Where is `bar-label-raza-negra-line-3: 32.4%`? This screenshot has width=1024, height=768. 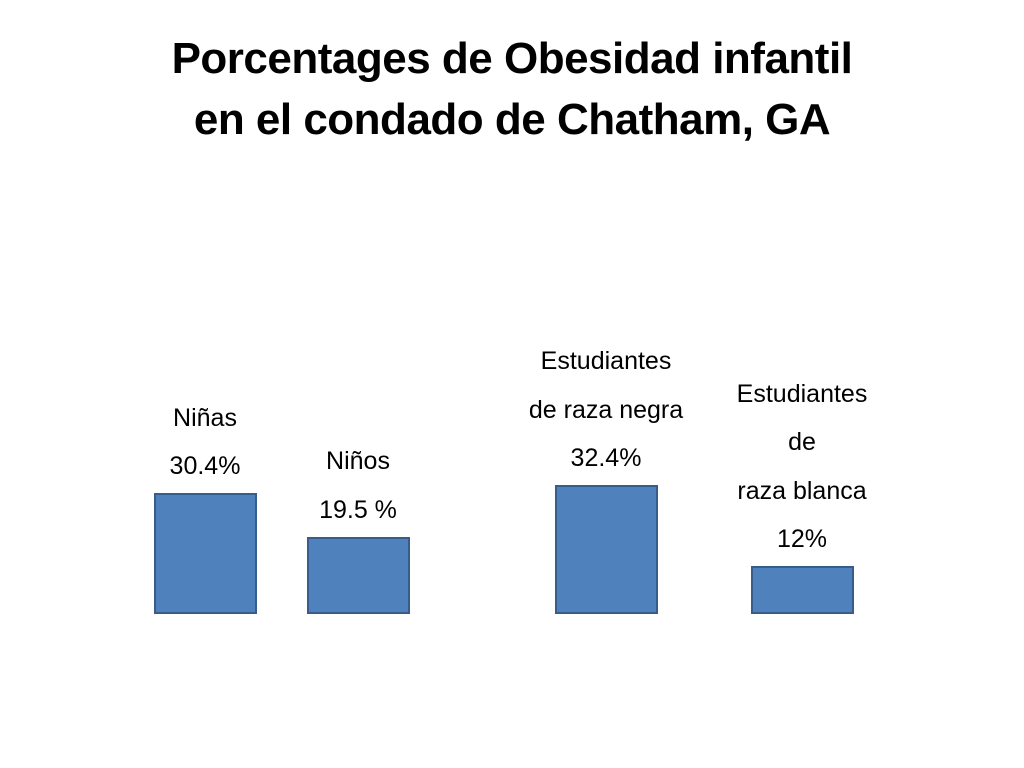 bar-label-raza-negra-line-3: 32.4% is located at coordinates (606, 458).